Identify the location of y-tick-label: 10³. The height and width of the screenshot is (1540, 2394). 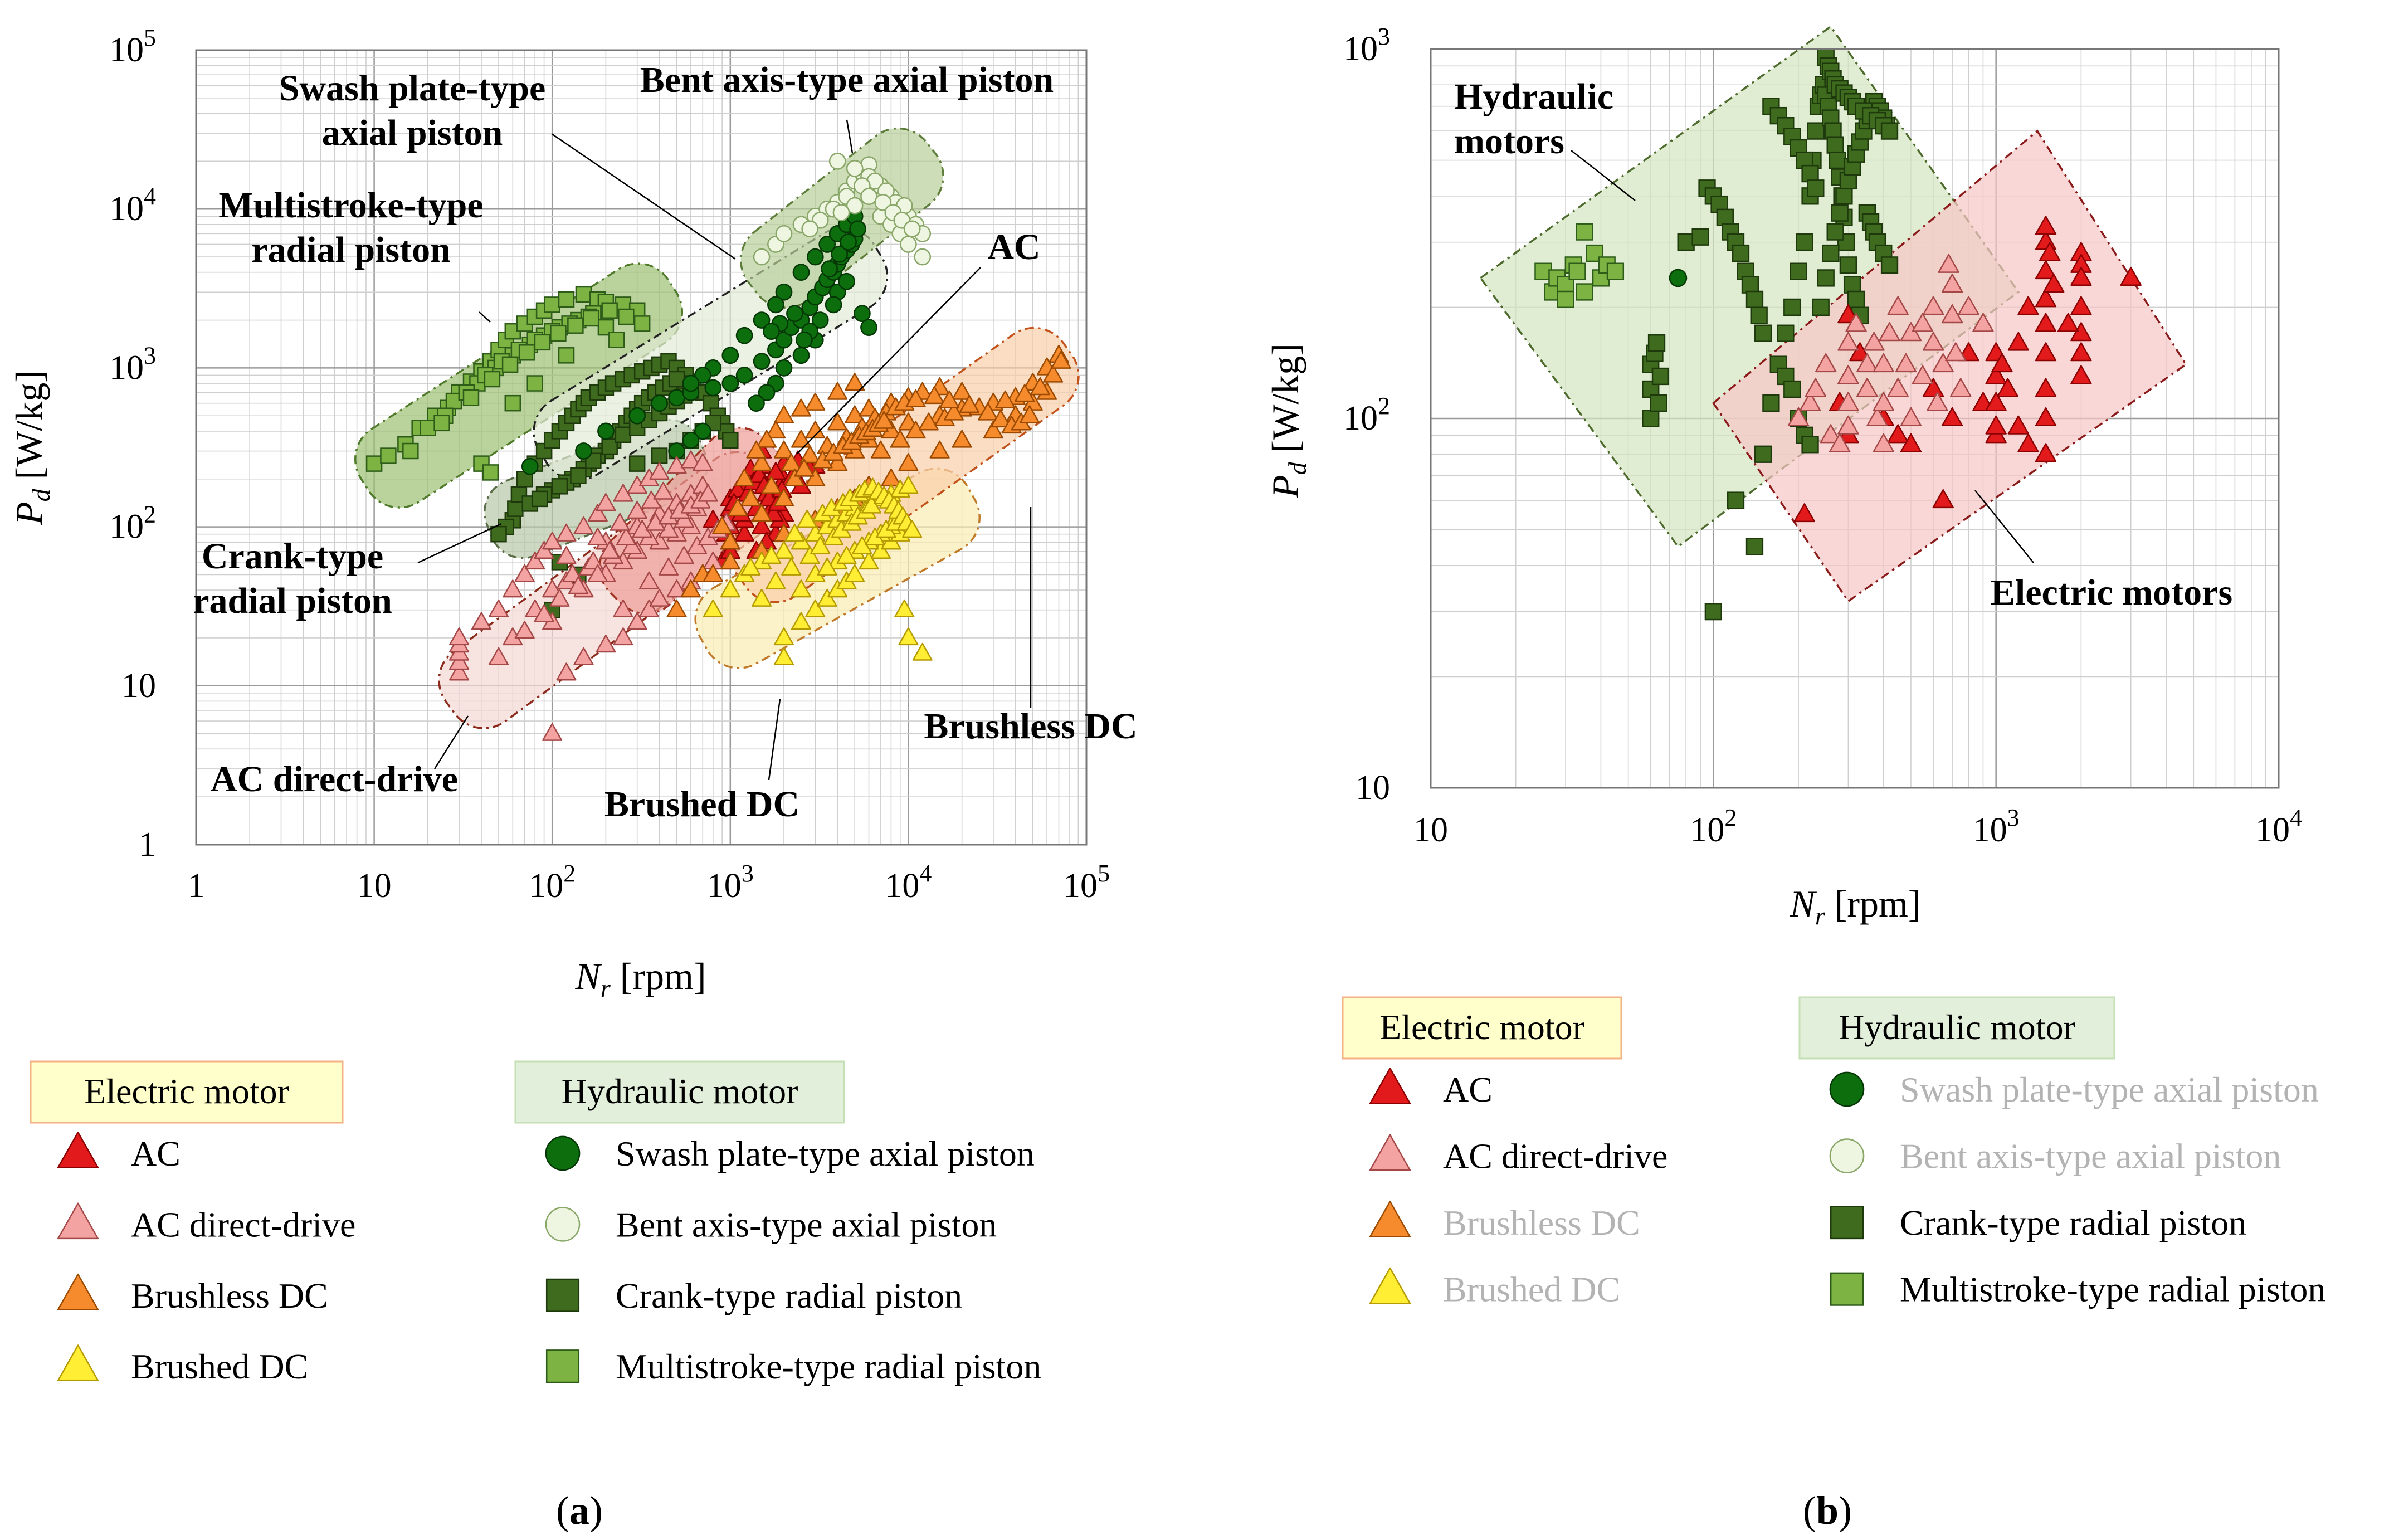
(132, 364).